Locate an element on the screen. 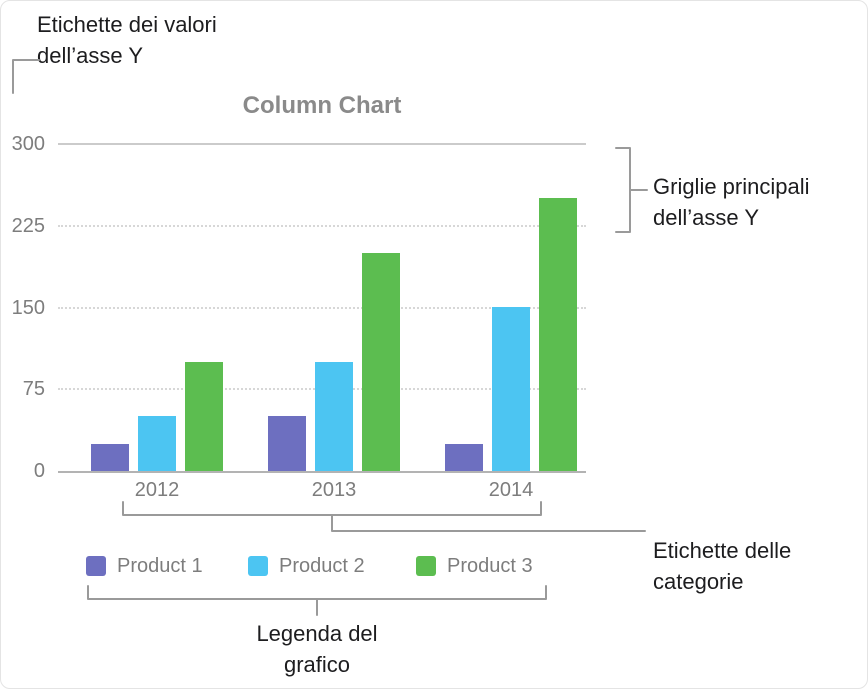 The height and width of the screenshot is (689, 868). bar-product-1-2012 is located at coordinates (110, 457).